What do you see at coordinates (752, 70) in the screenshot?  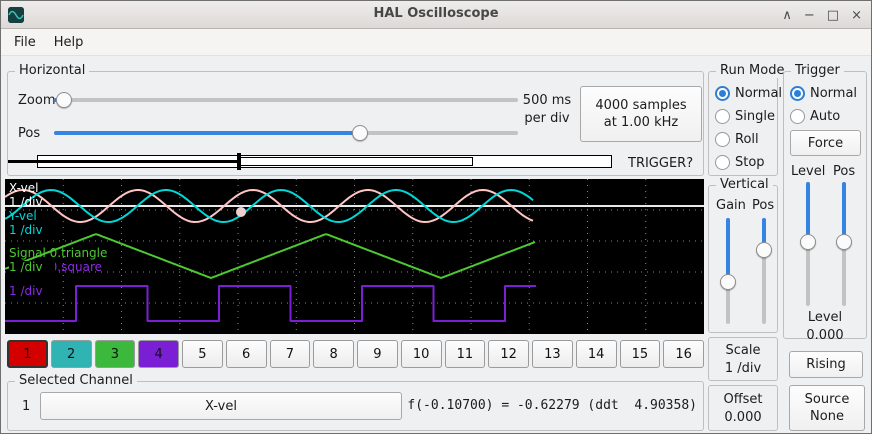 I see `run-mode-group-title: Run Mode` at bounding box center [752, 70].